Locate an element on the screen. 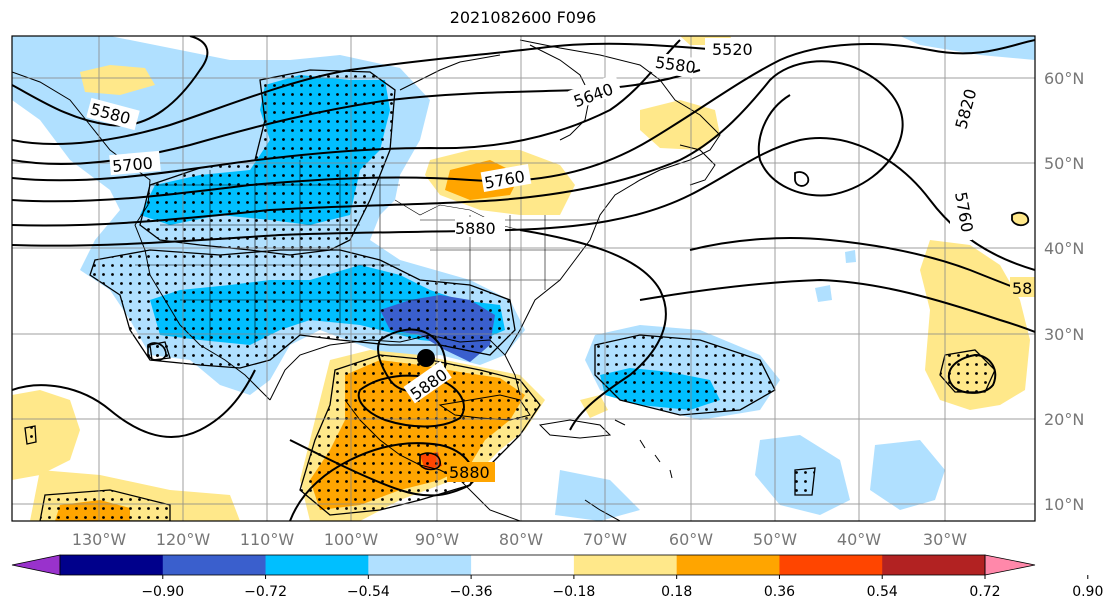 The width and height of the screenshot is (1105, 613). lon-label: 80°W is located at coordinates (521, 539).